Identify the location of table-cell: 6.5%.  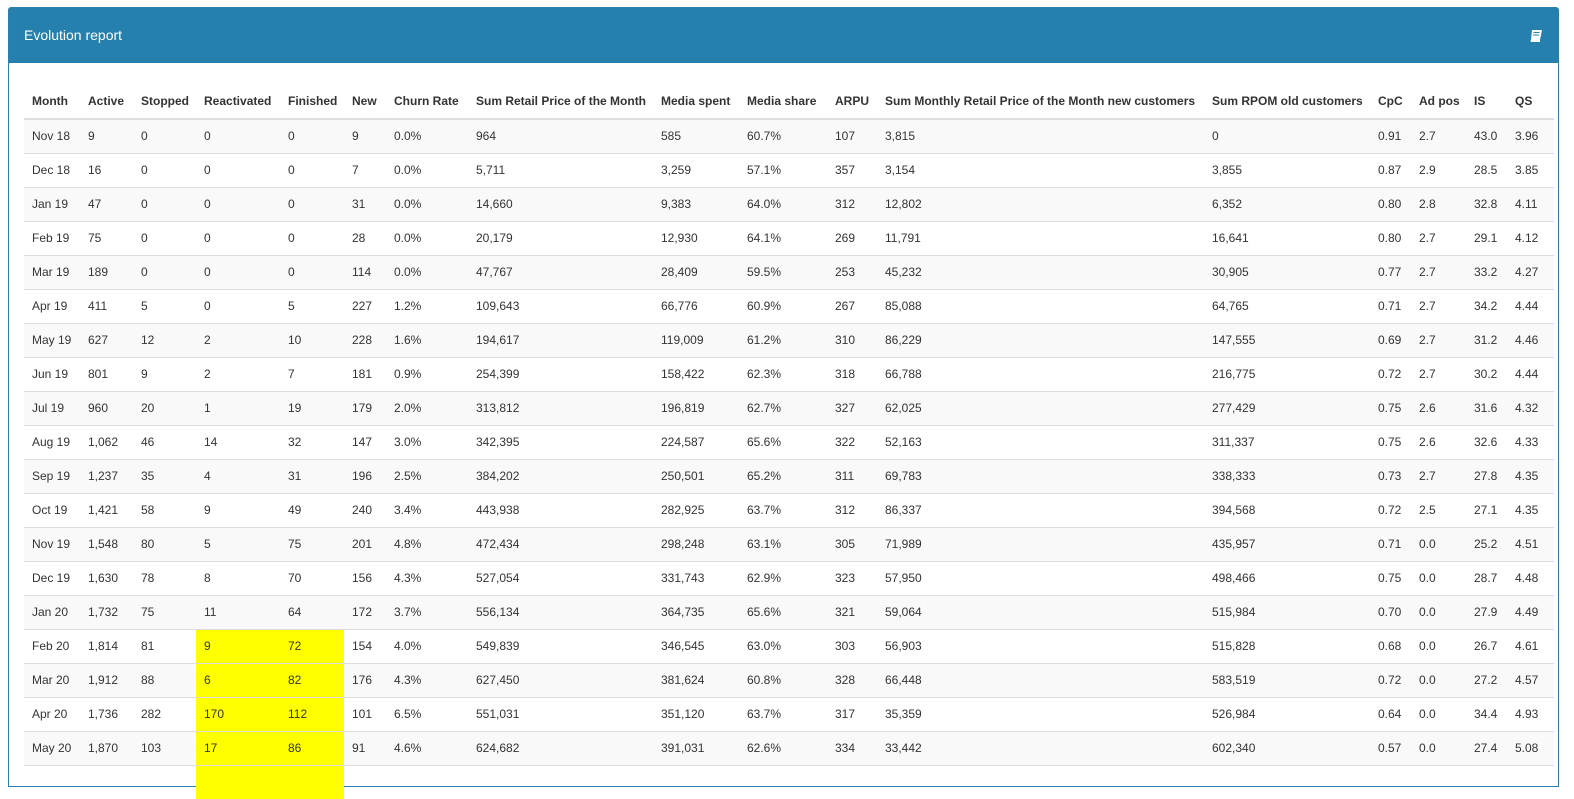
(427, 713).